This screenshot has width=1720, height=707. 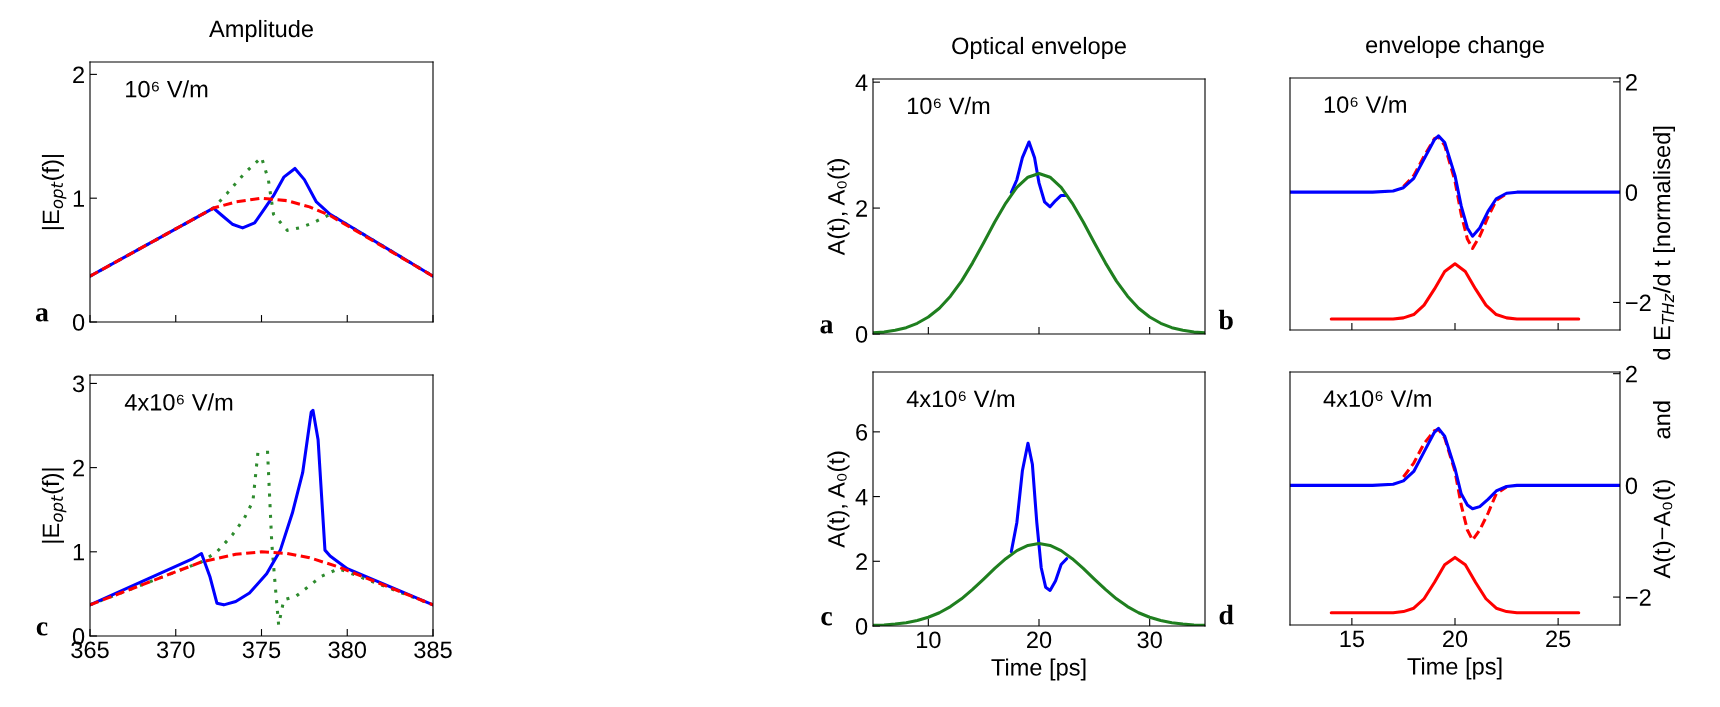 I want to click on chart-title: Optical envelope, so click(x=1039, y=47).